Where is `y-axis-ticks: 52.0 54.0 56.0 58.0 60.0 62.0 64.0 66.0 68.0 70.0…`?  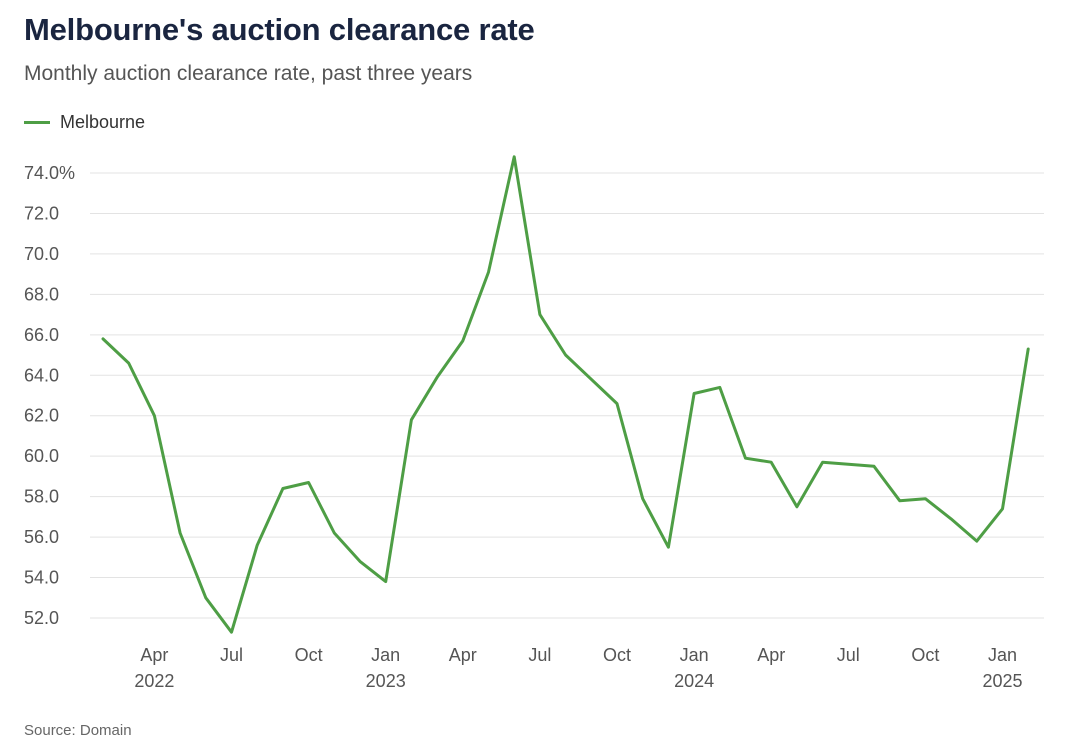 y-axis-ticks: 52.0 54.0 56.0 58.0 60.0 62.0 64.0 66.0 68.0 70.0… is located at coordinates (49, 395).